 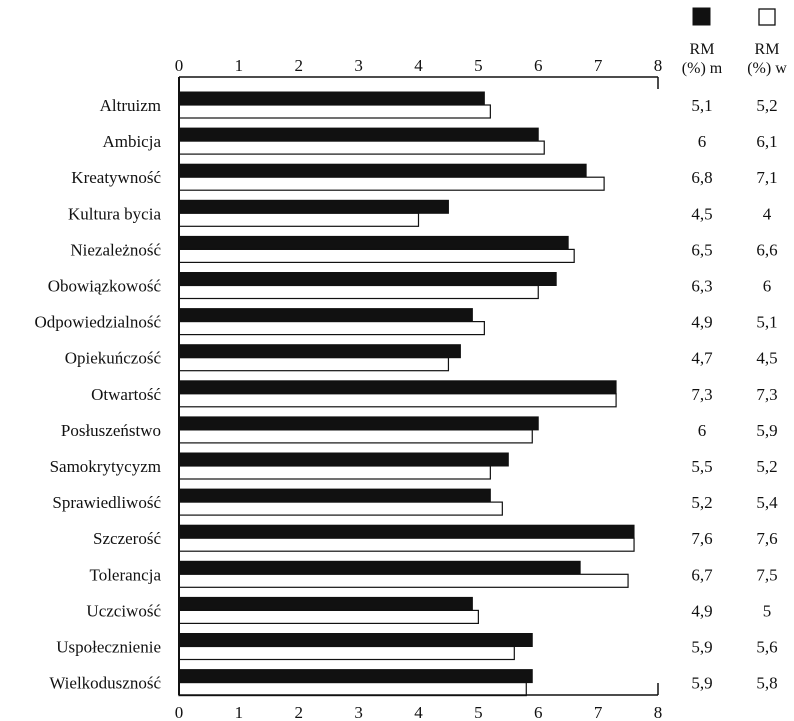 What do you see at coordinates (767, 49) in the screenshot?
I see `column-header-line1: RM` at bounding box center [767, 49].